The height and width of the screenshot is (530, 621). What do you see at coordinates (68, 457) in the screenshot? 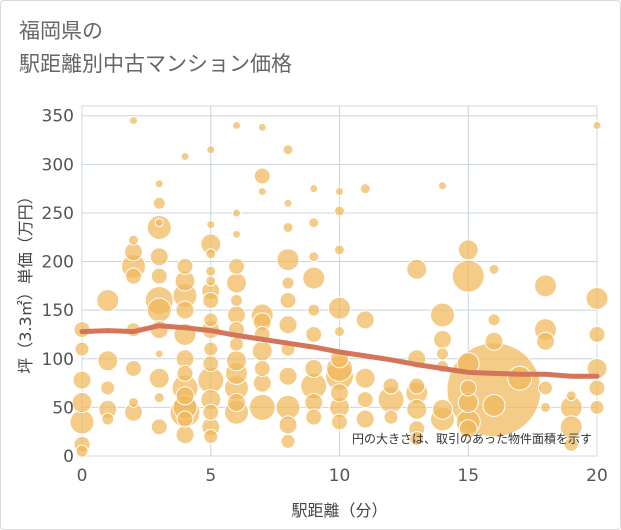
I see `y-tick-label: 0` at bounding box center [68, 457].